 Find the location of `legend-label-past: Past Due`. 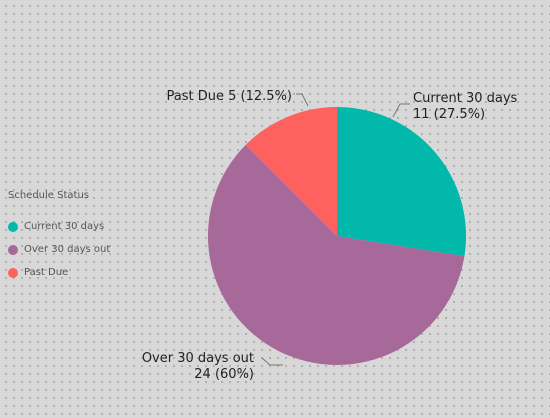

legend-label-past: Past Due is located at coordinates (46, 272).